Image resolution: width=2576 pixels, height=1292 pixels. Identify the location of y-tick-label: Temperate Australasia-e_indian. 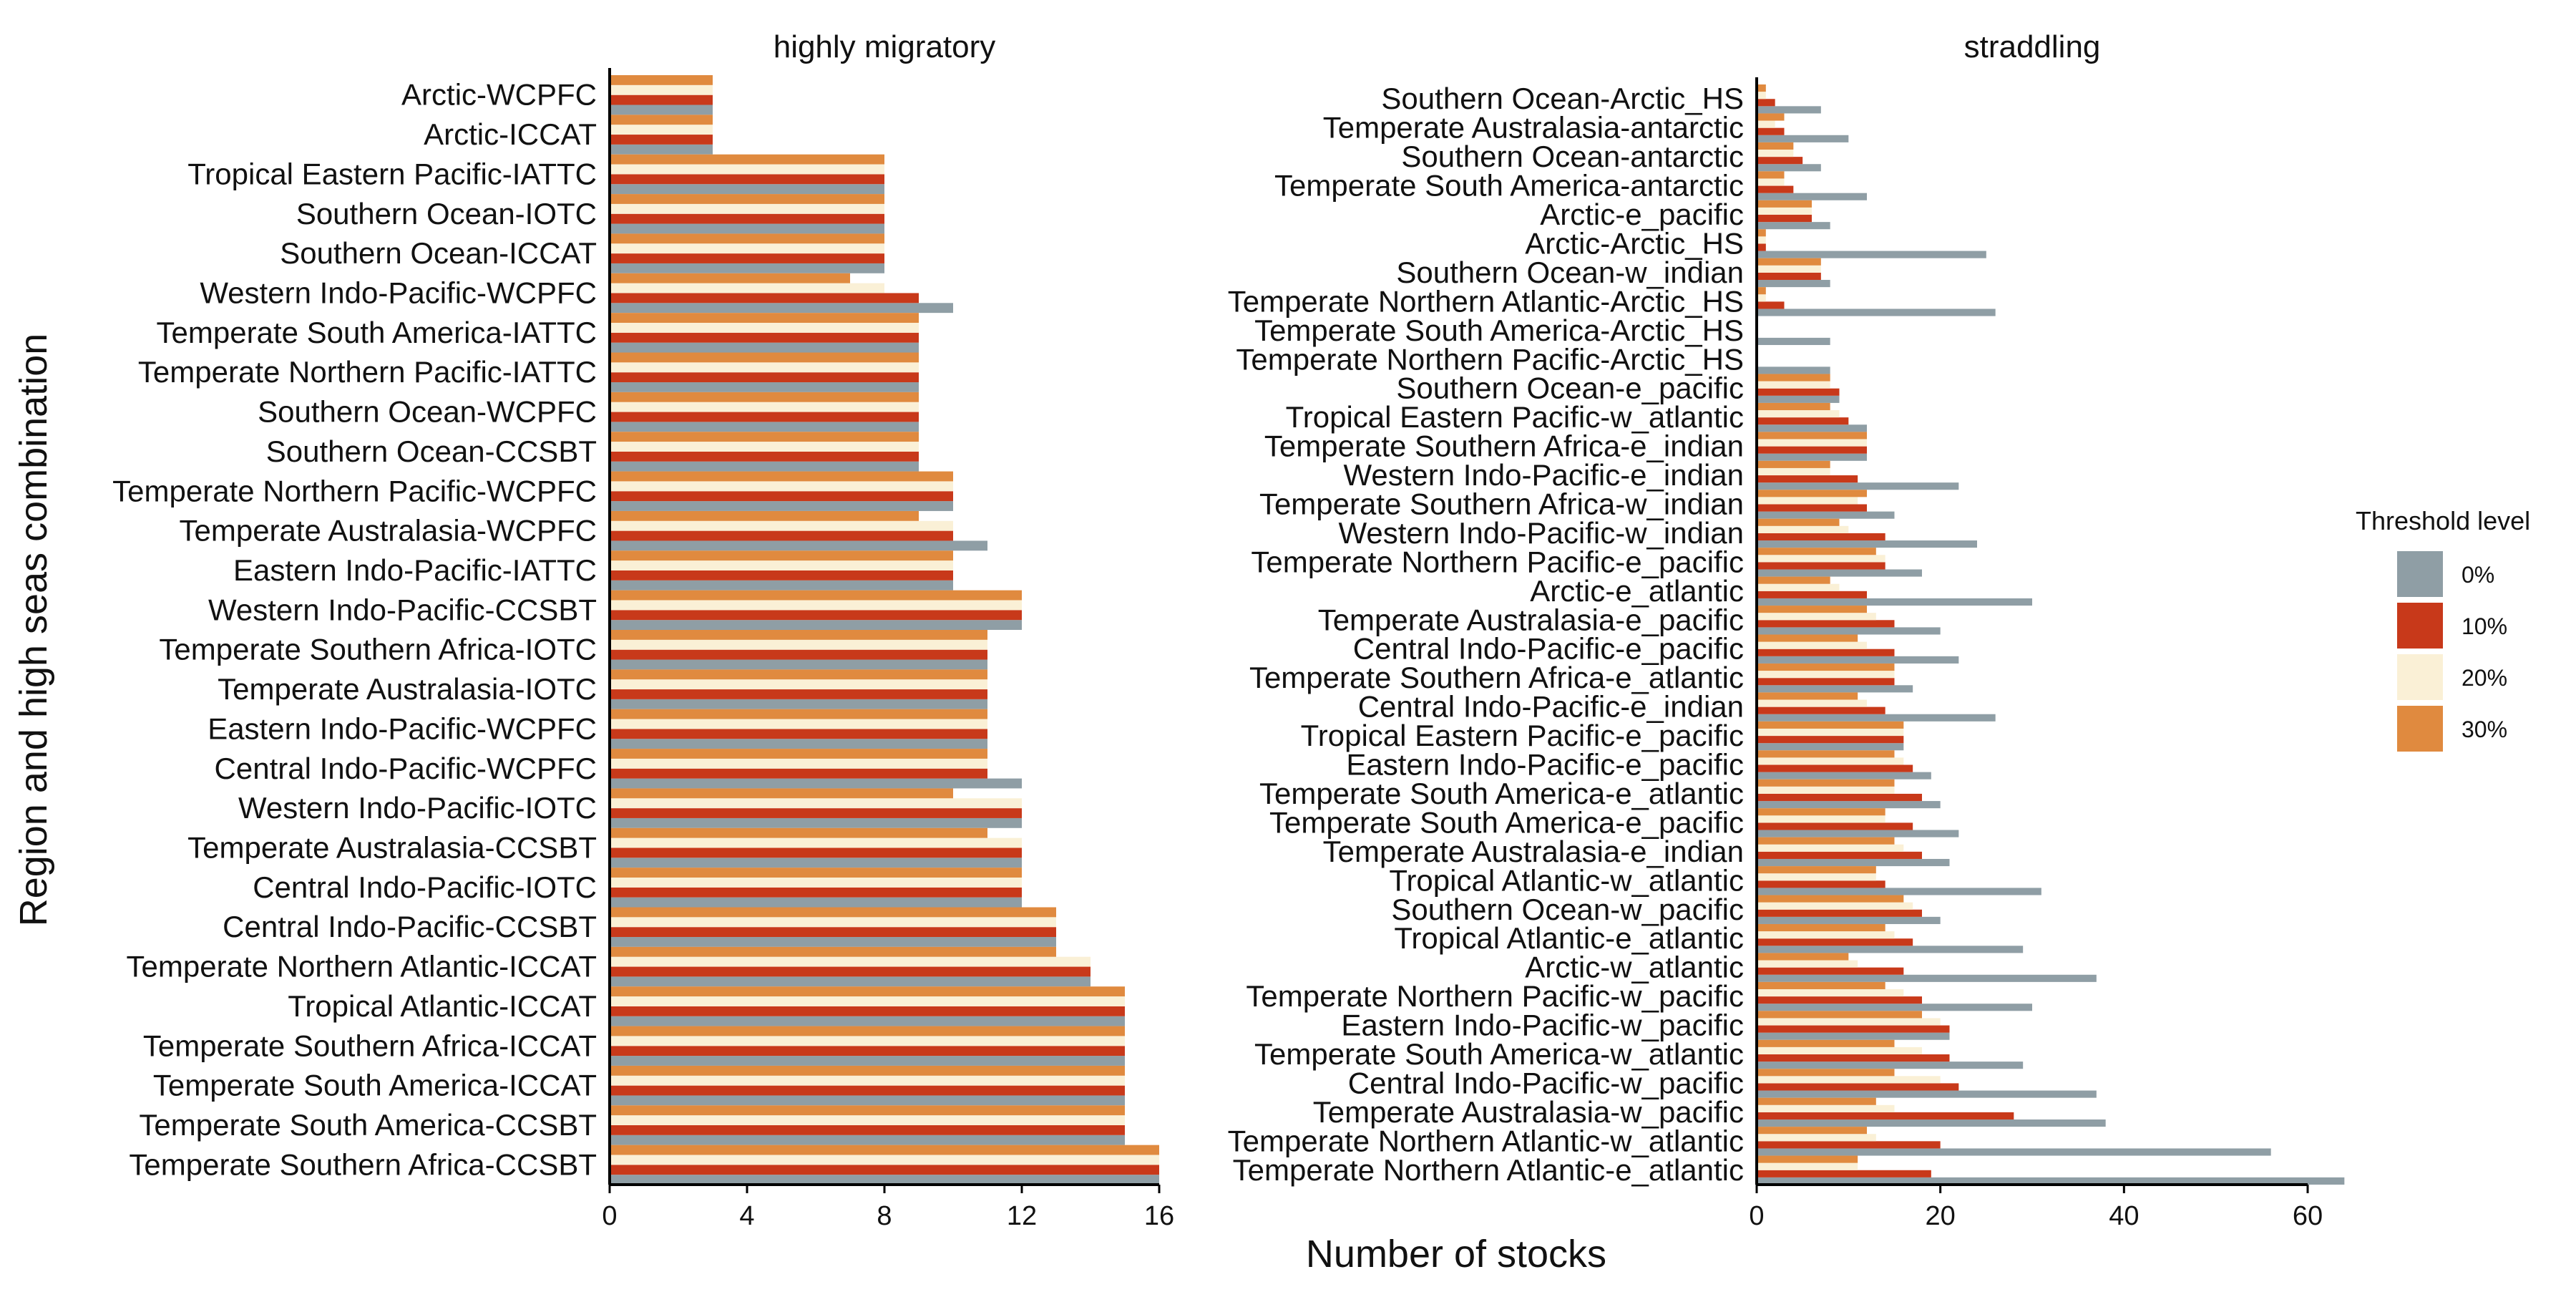
(1533, 851).